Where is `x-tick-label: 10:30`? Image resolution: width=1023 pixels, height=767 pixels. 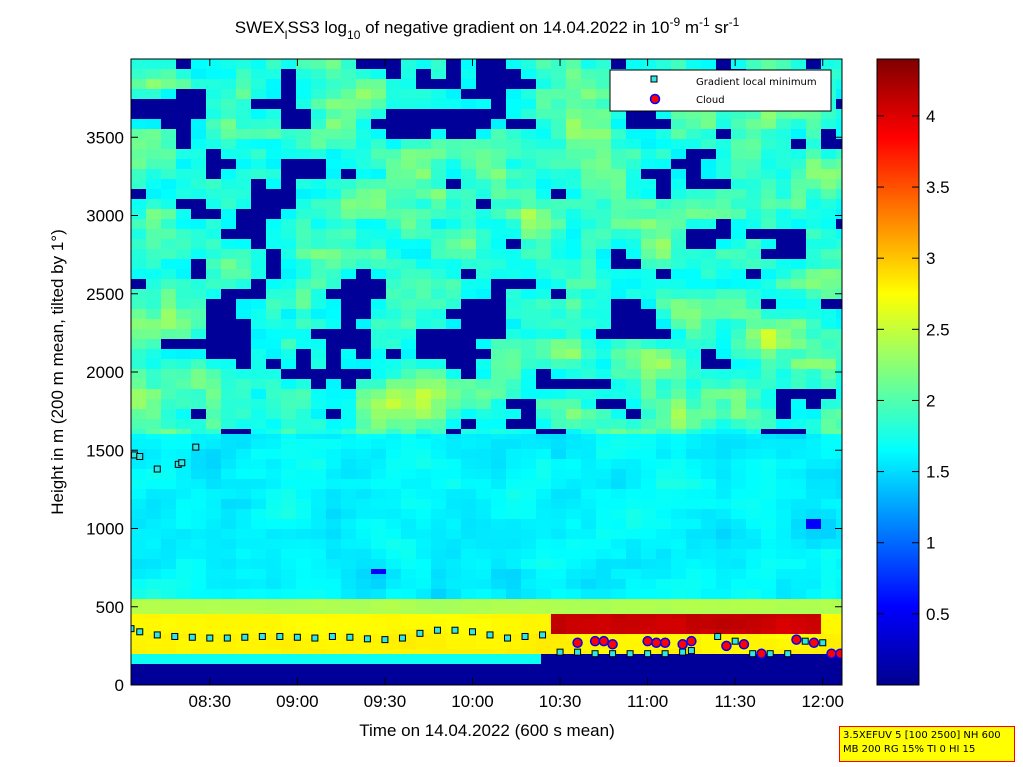
x-tick-label: 10:30 is located at coordinates (560, 701).